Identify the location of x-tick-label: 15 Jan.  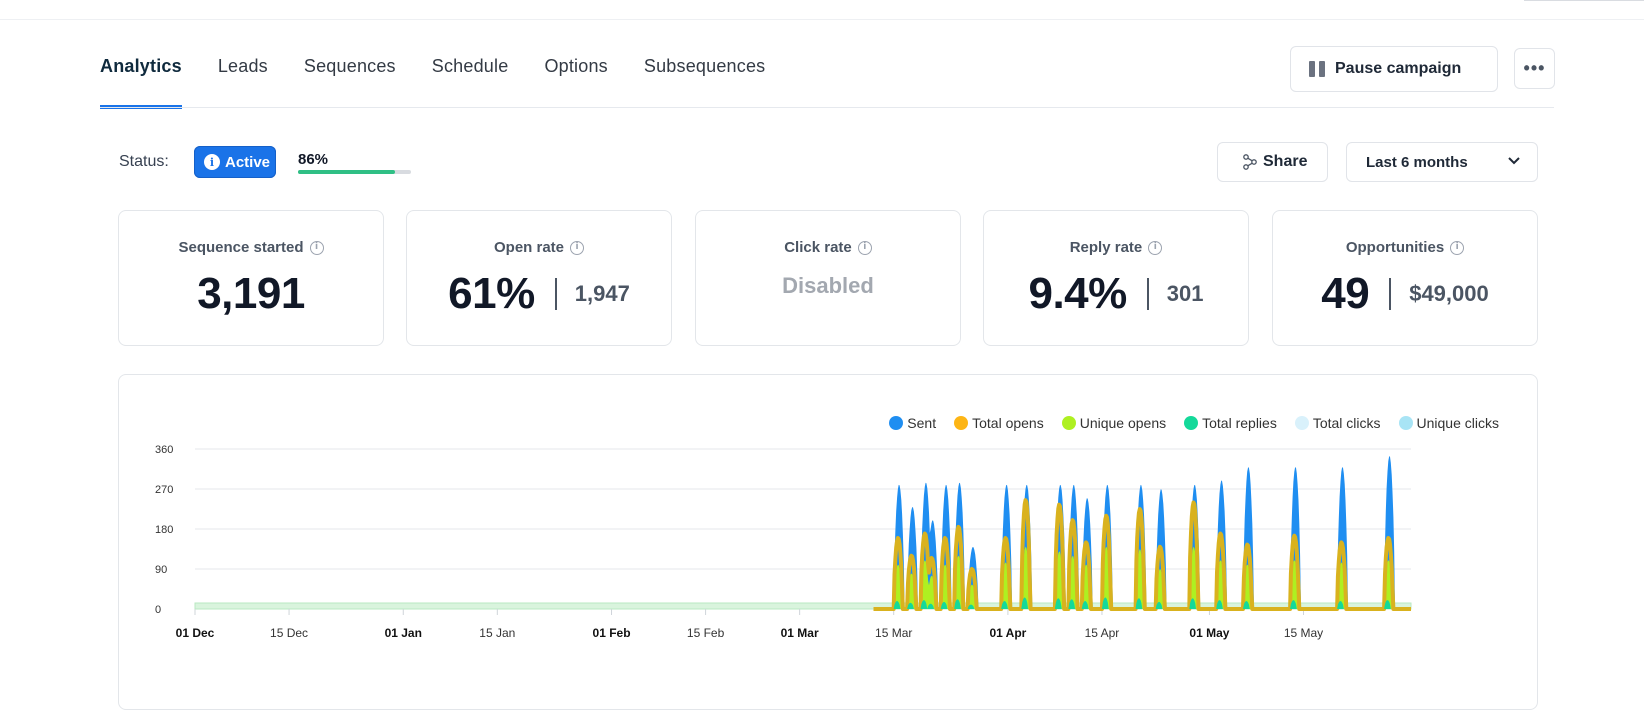
(497, 633).